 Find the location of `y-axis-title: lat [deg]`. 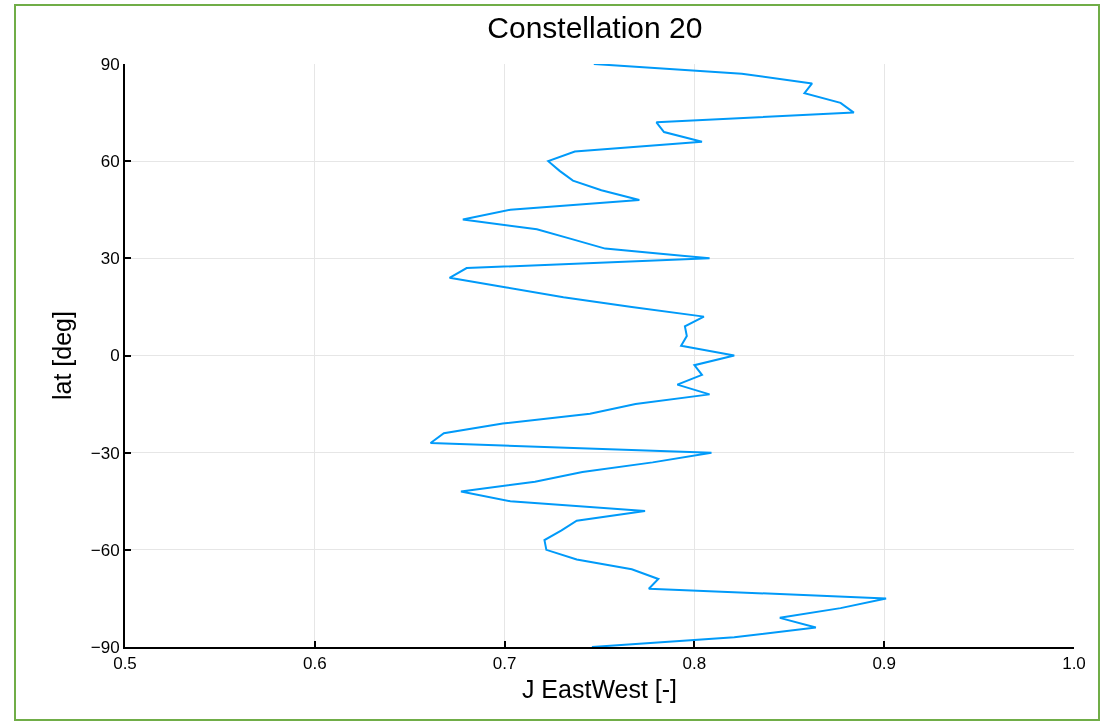

y-axis-title: lat [deg] is located at coordinates (62, 355).